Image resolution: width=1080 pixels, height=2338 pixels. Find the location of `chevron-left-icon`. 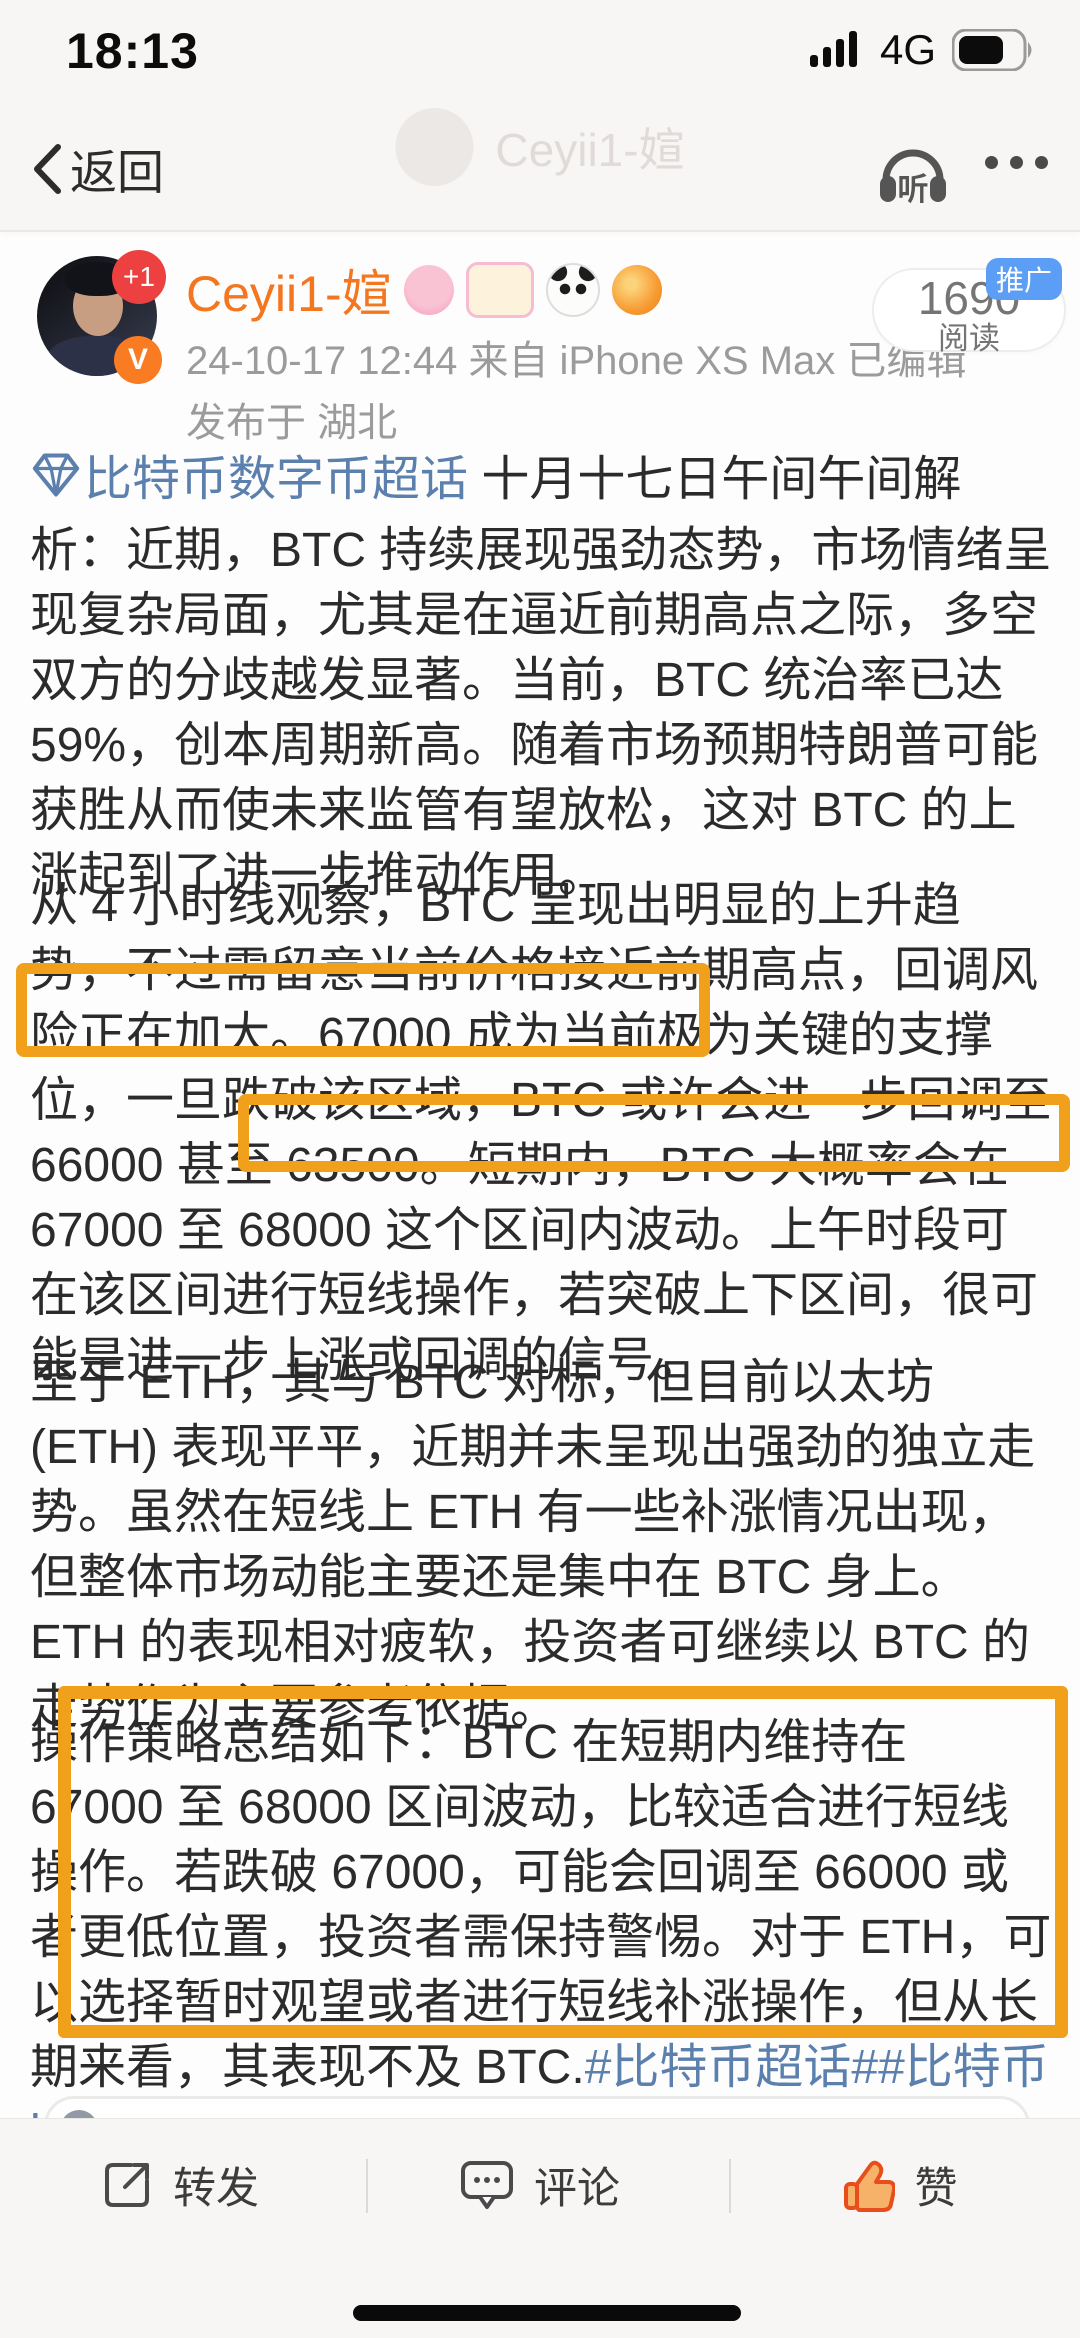

chevron-left-icon is located at coordinates (47, 168).